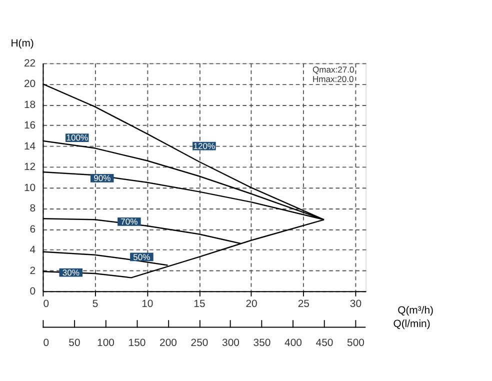  I want to click on annotation: 120%, so click(204, 145).